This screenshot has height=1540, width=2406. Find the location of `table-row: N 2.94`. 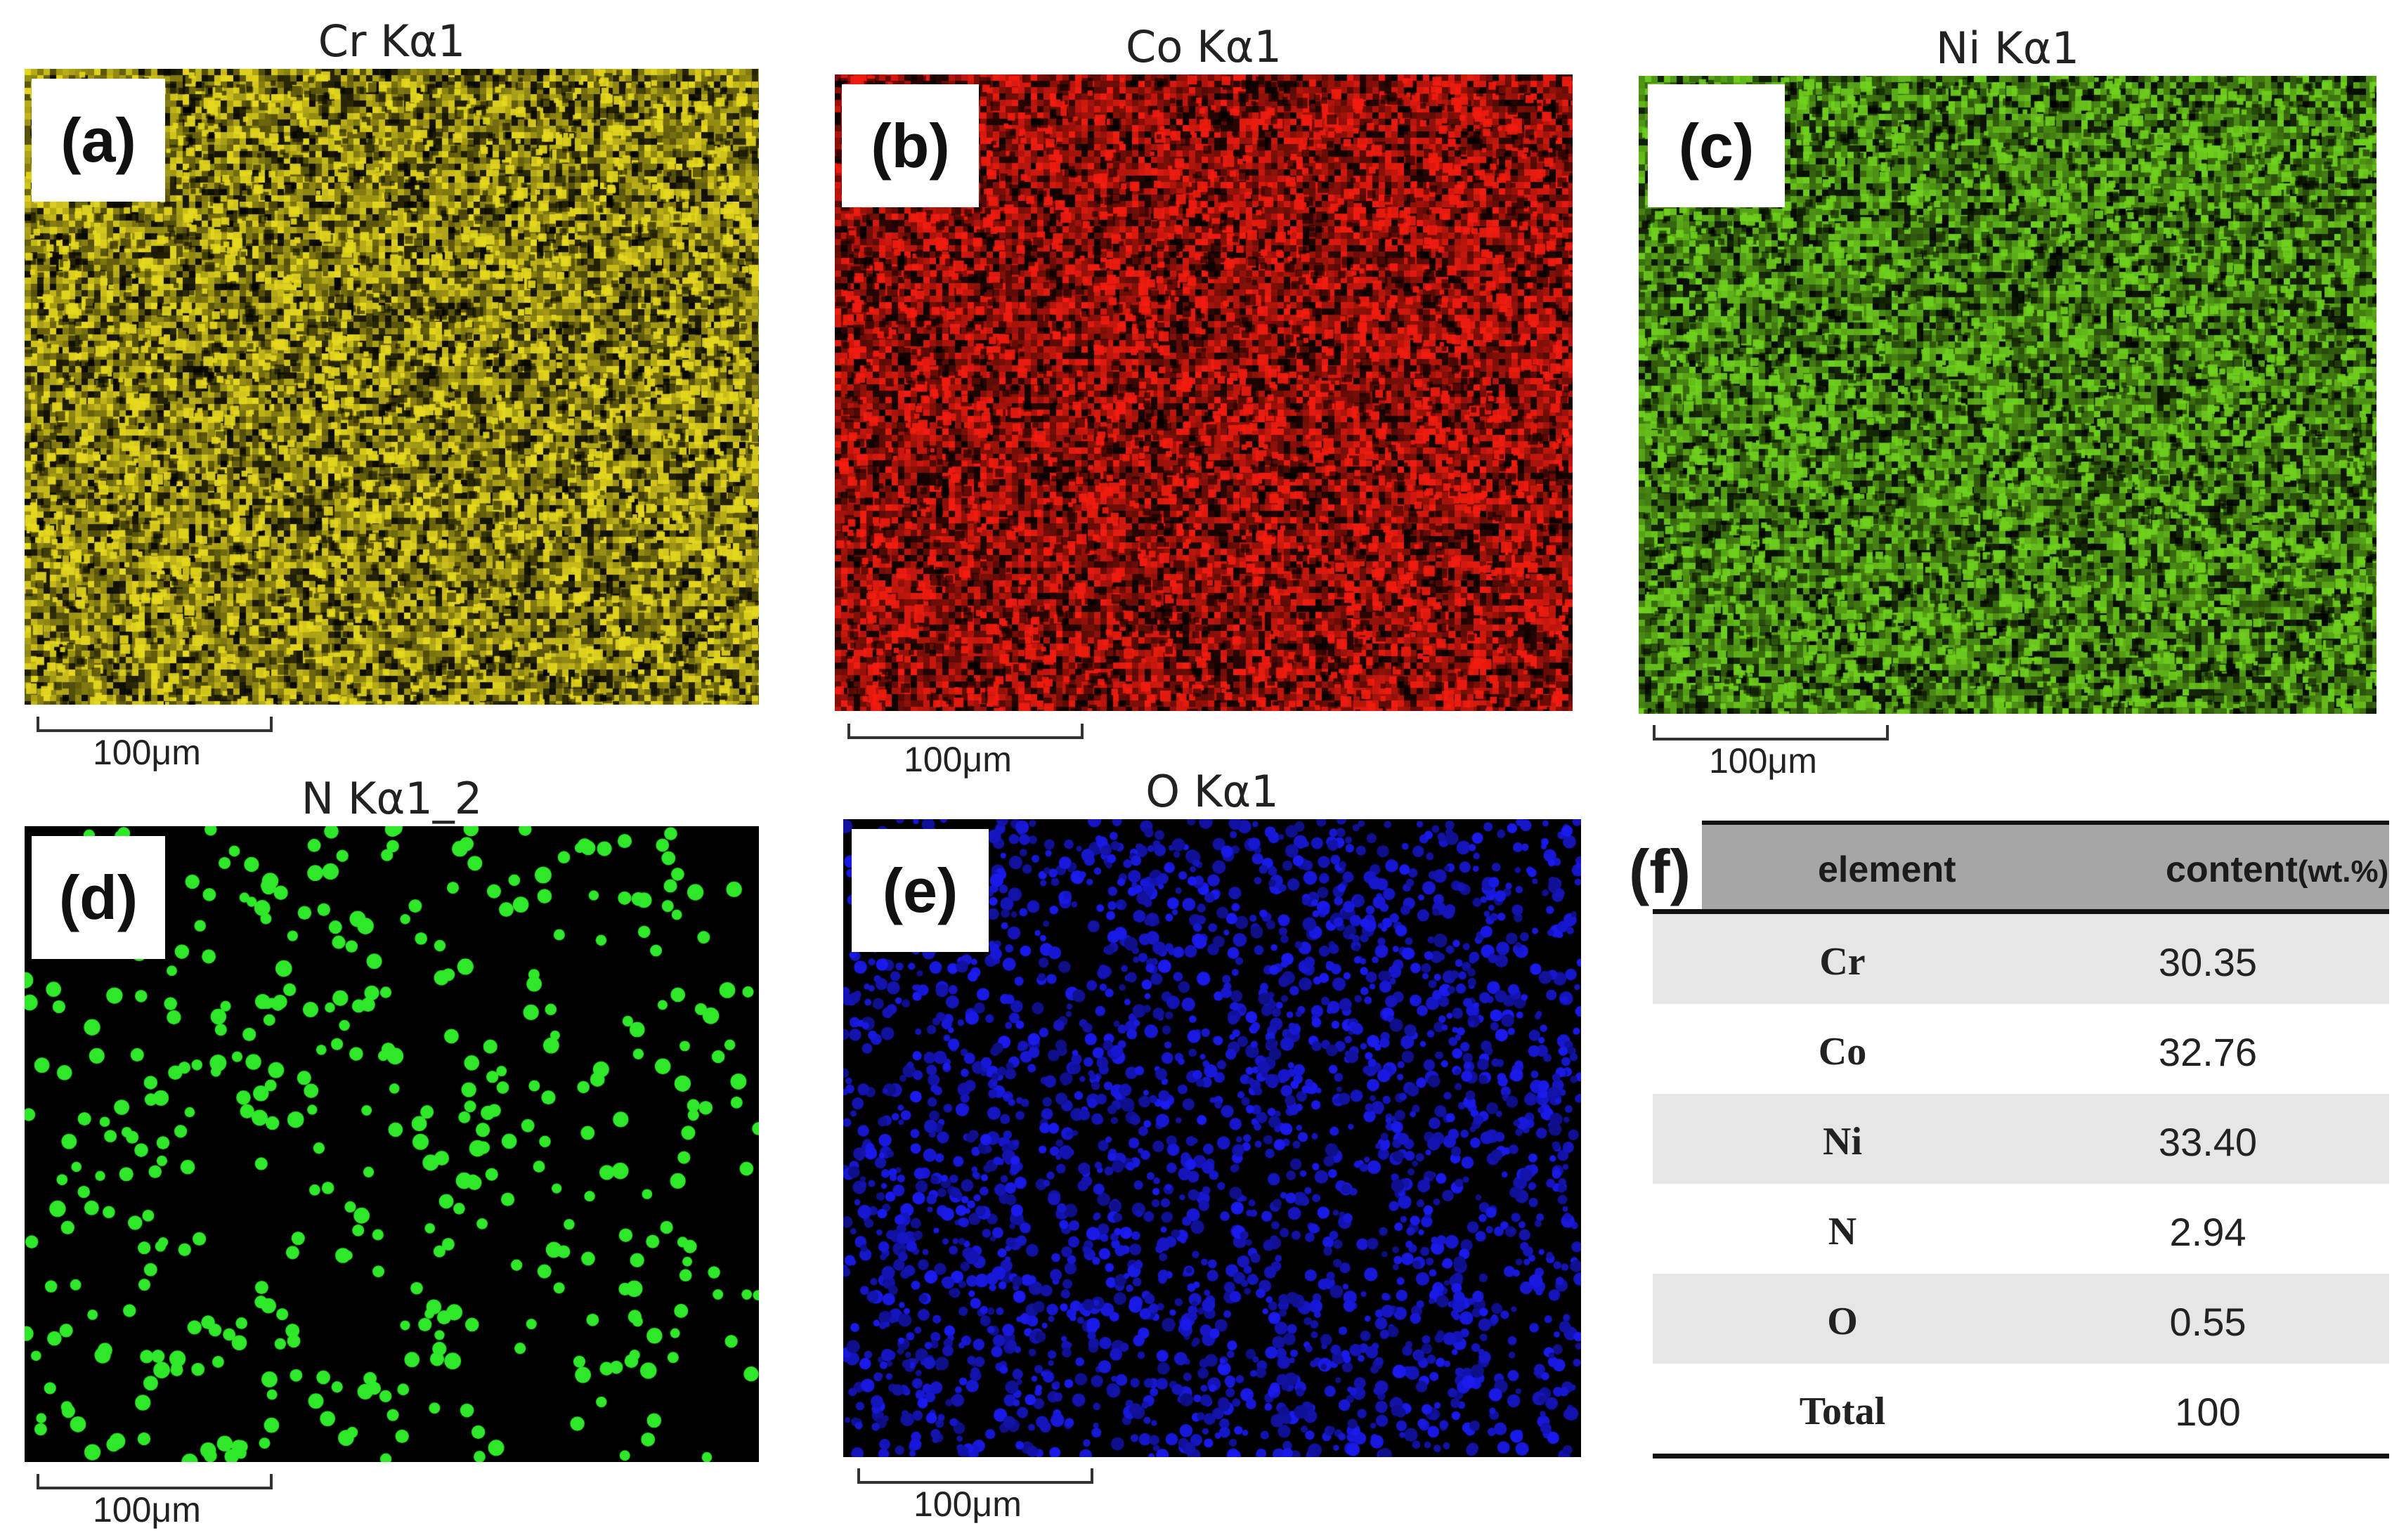

table-row: N 2.94 is located at coordinates (2021, 1229).